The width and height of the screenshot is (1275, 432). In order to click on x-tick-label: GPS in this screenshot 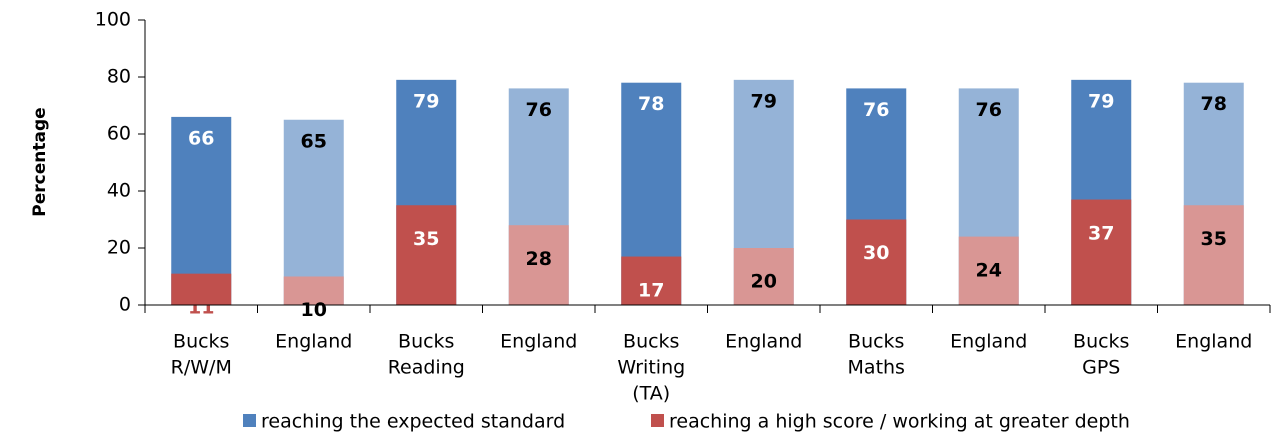, I will do `click(1101, 368)`.